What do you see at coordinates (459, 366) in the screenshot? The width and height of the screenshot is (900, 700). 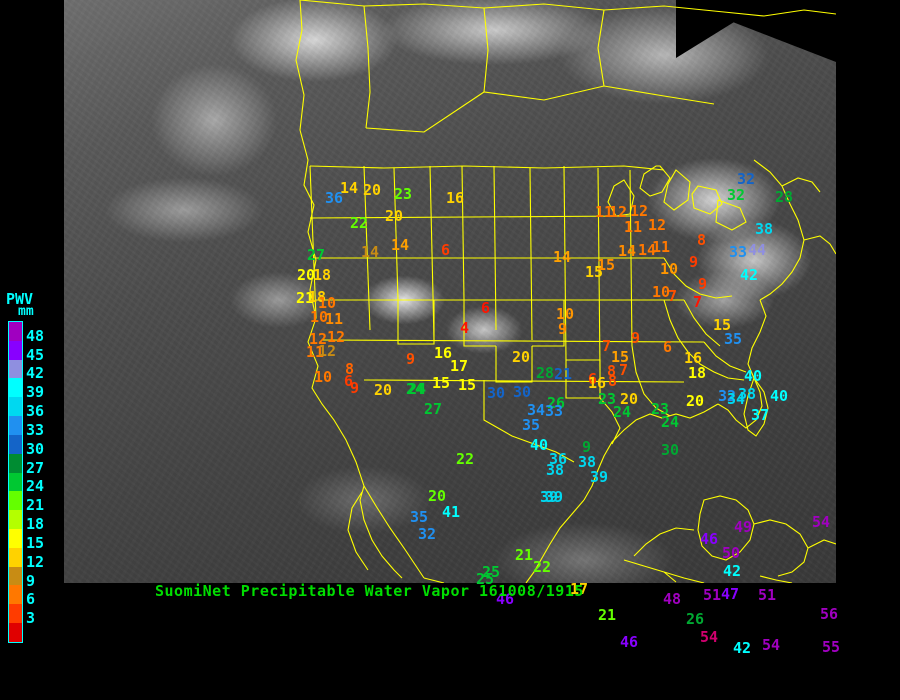 I see `station-value-label: 17` at bounding box center [459, 366].